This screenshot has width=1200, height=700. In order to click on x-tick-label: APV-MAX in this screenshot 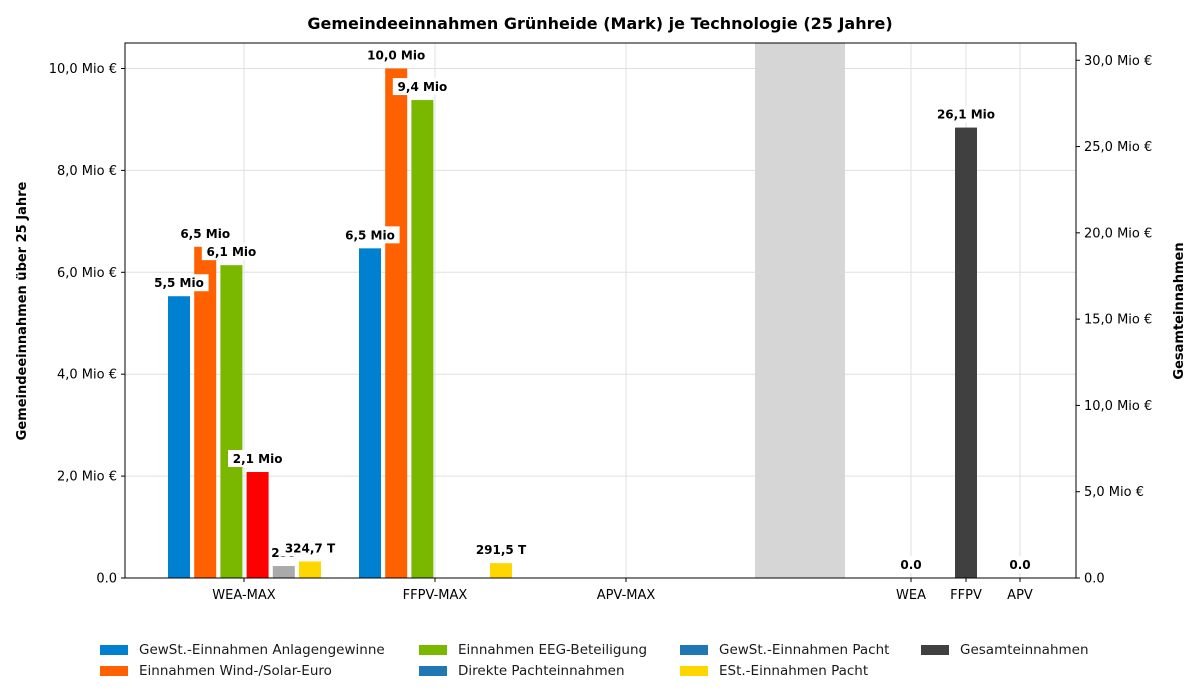, I will do `click(626, 595)`.